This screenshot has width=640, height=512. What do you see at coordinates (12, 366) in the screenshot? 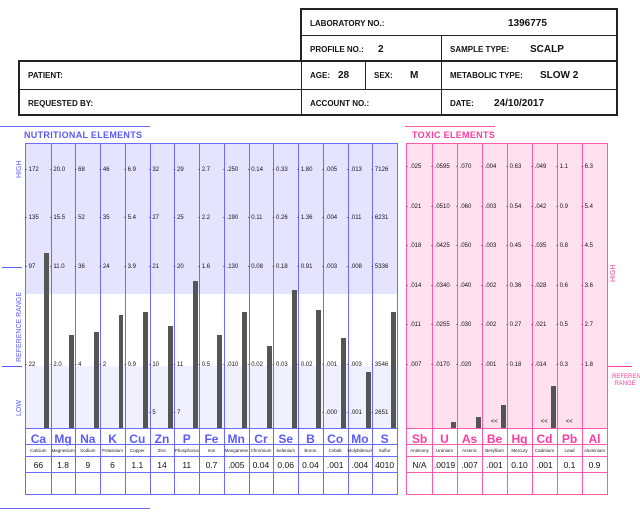
I see `nutritional-arrow-low` at bounding box center [12, 366].